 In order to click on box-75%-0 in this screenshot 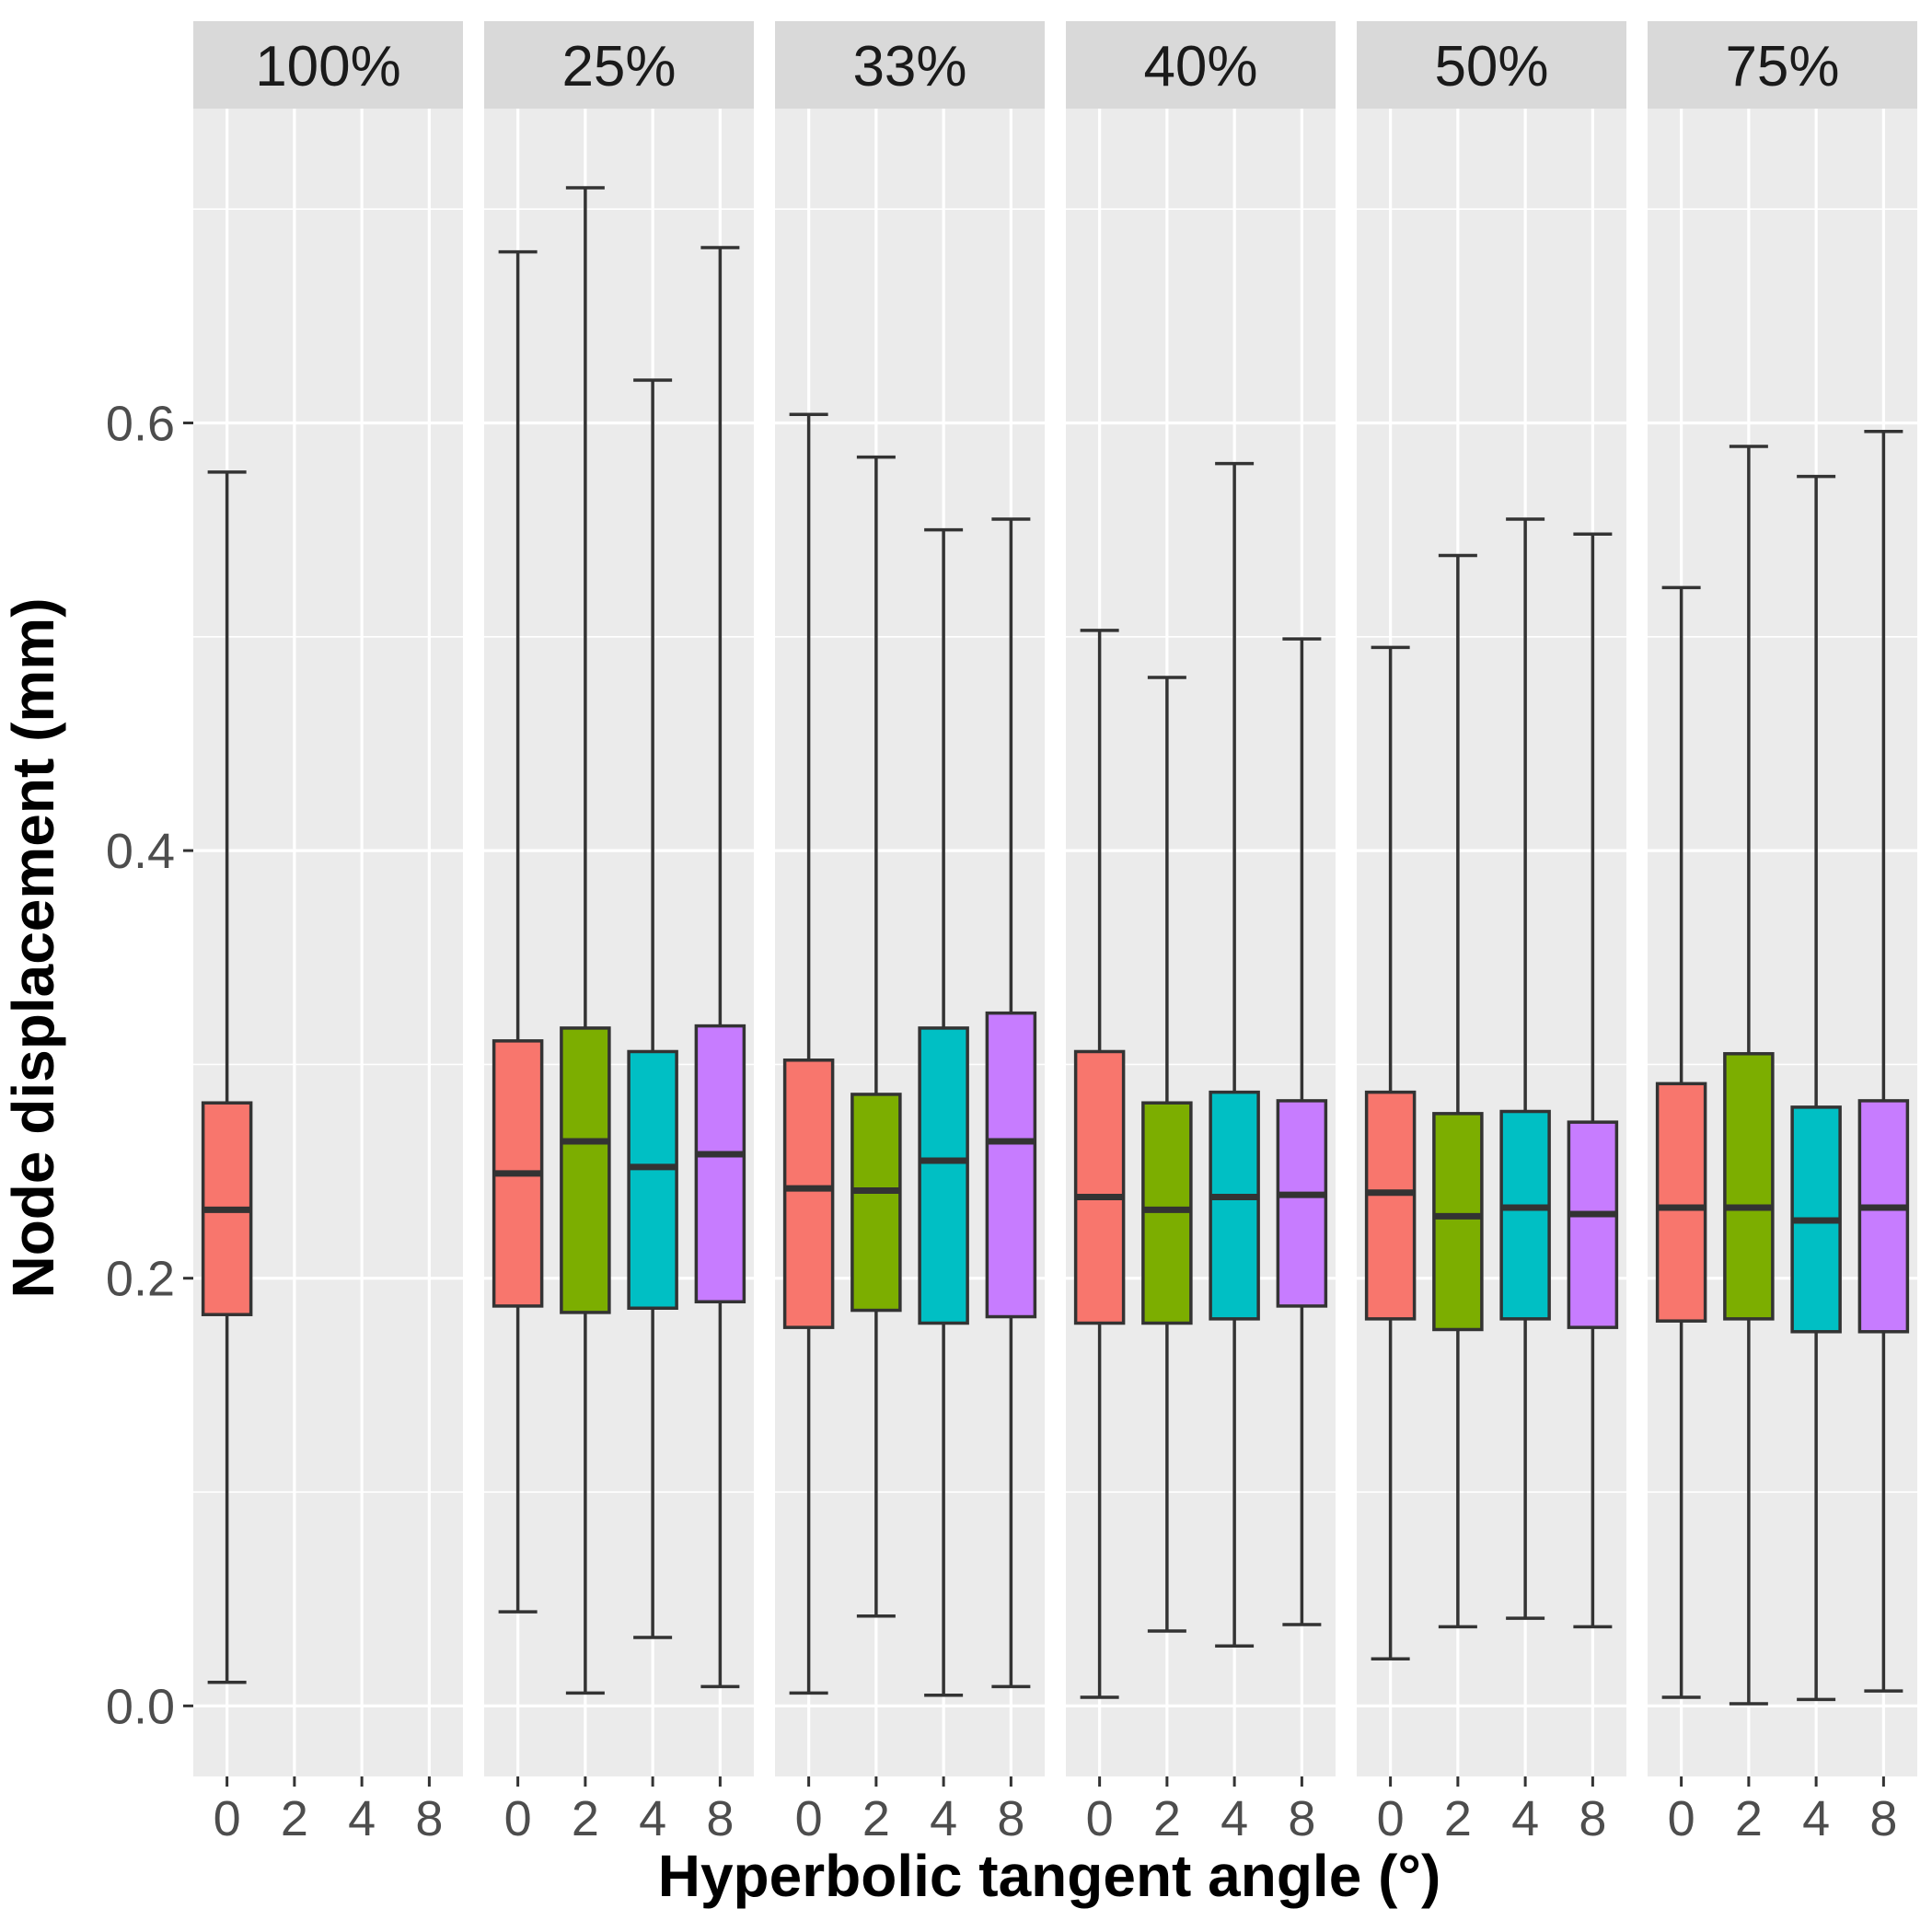, I will do `click(1681, 1142)`.